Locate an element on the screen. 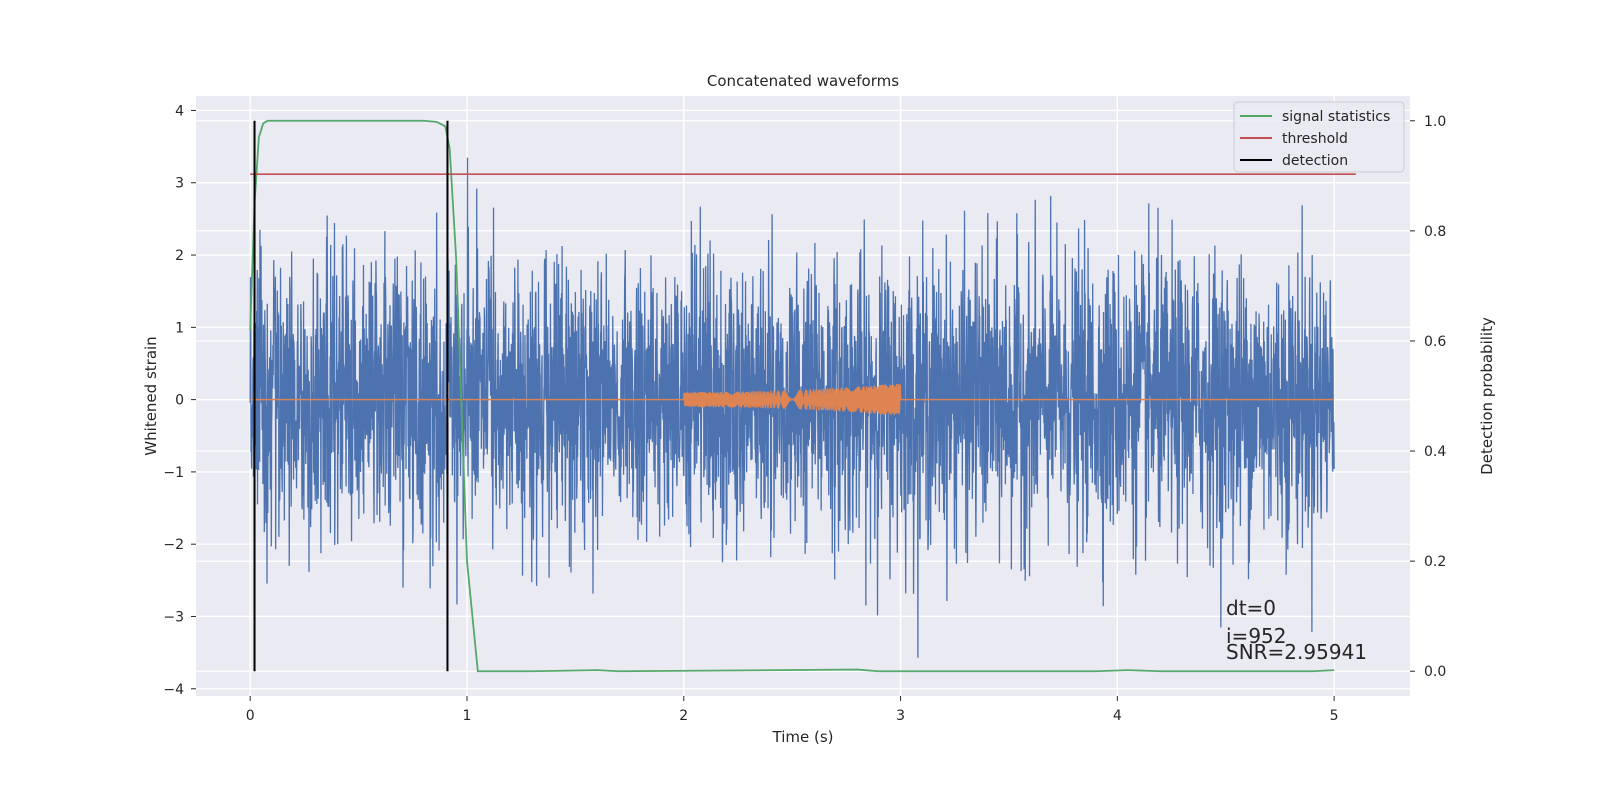 Image resolution: width=1600 pixels, height=800 pixels. y-right-tick-label: 0.6 is located at coordinates (1435, 342).